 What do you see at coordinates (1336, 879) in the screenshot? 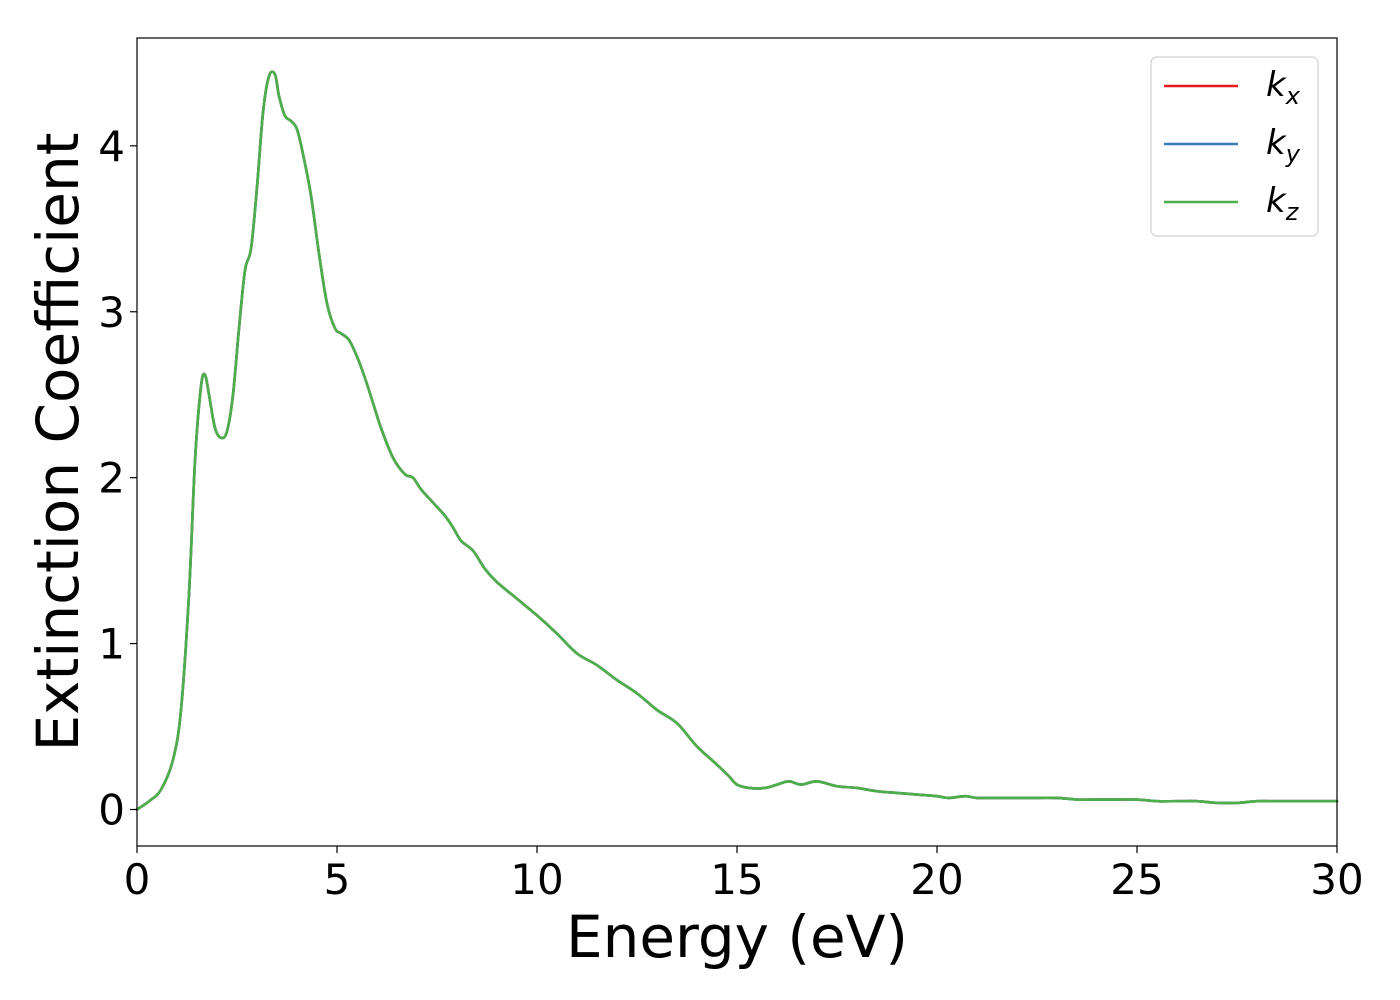
I see `x-tick-label: 30` at bounding box center [1336, 879].